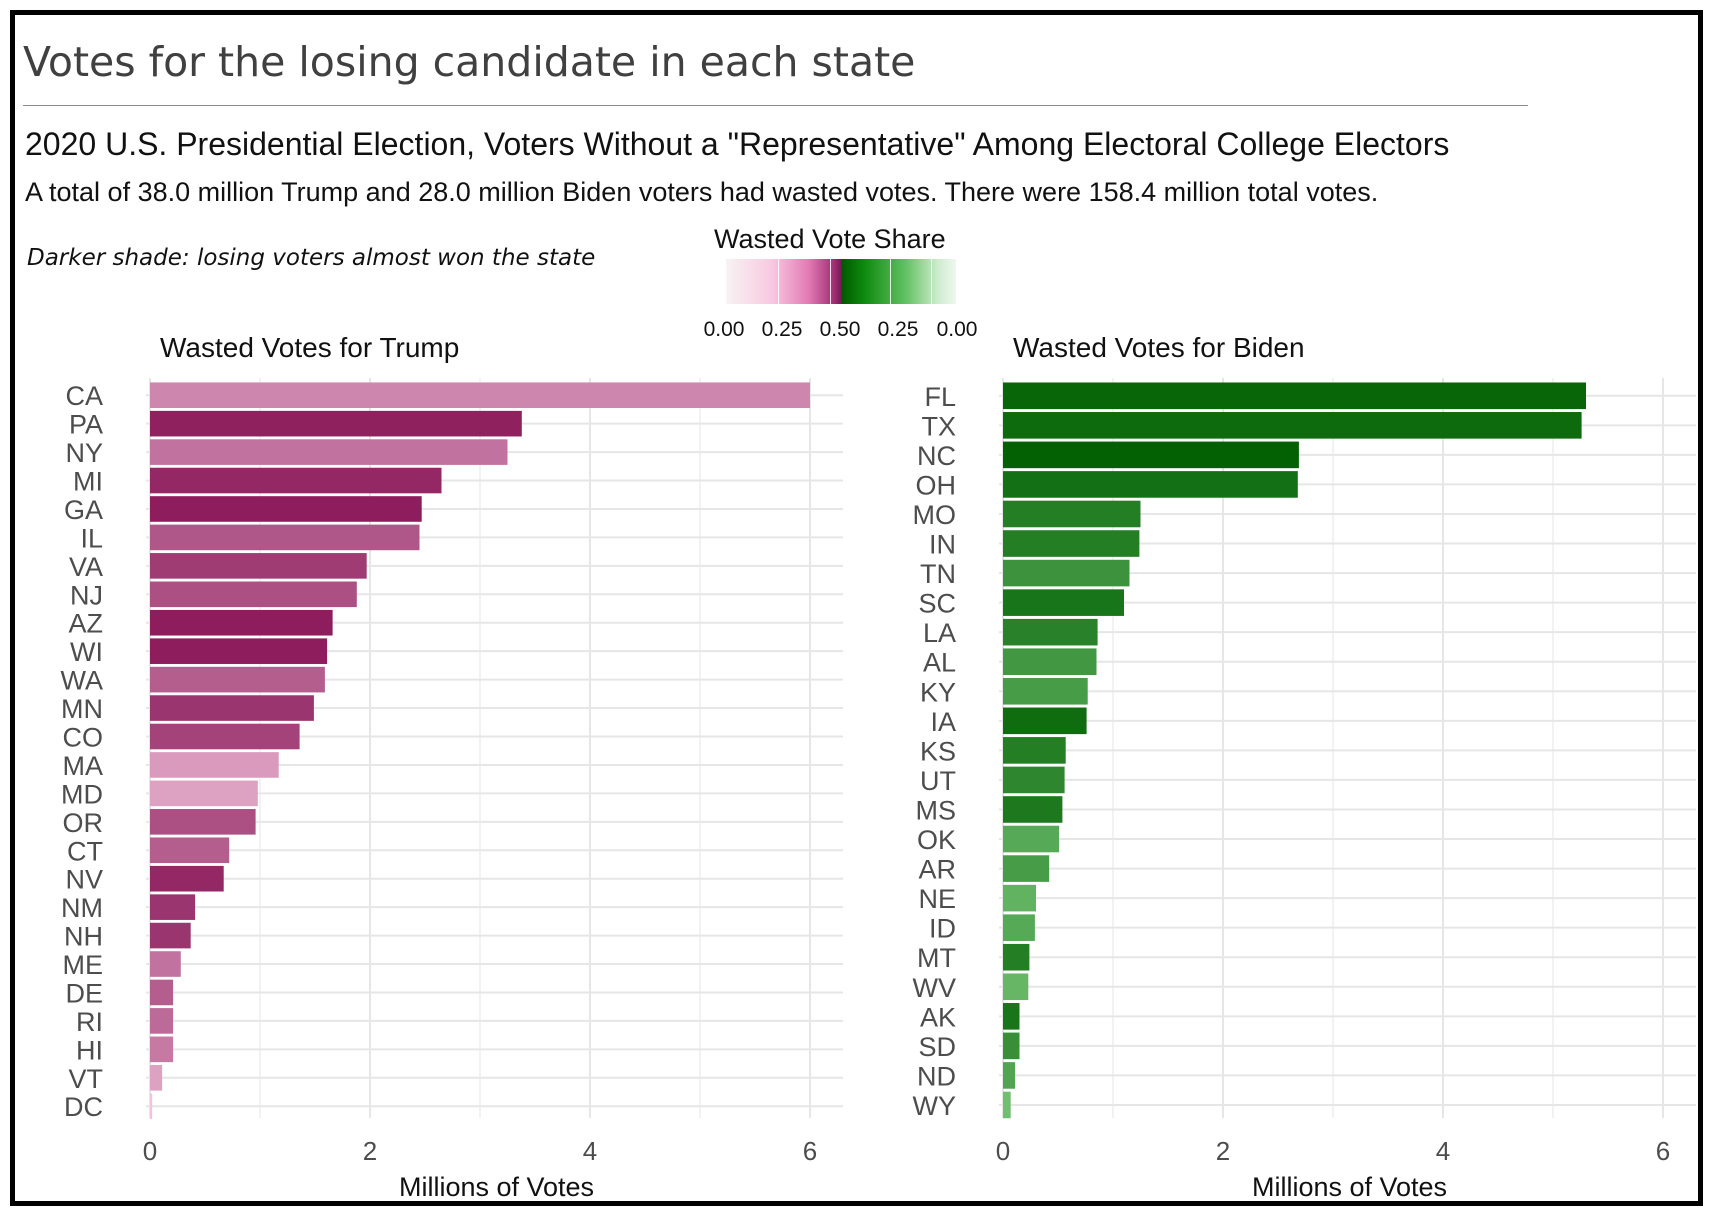 Image resolution: width=1713 pixels, height=1216 pixels. What do you see at coordinates (370, 1151) in the screenshot?
I see `trump-x-tick-label: 2` at bounding box center [370, 1151].